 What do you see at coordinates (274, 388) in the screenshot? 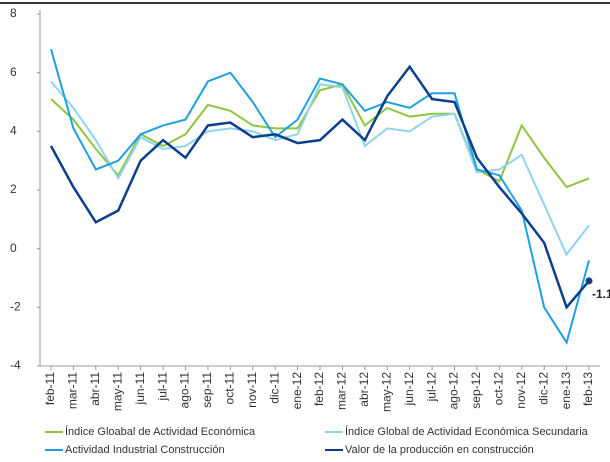
I see `x-tick-label: dic-11` at bounding box center [274, 388].